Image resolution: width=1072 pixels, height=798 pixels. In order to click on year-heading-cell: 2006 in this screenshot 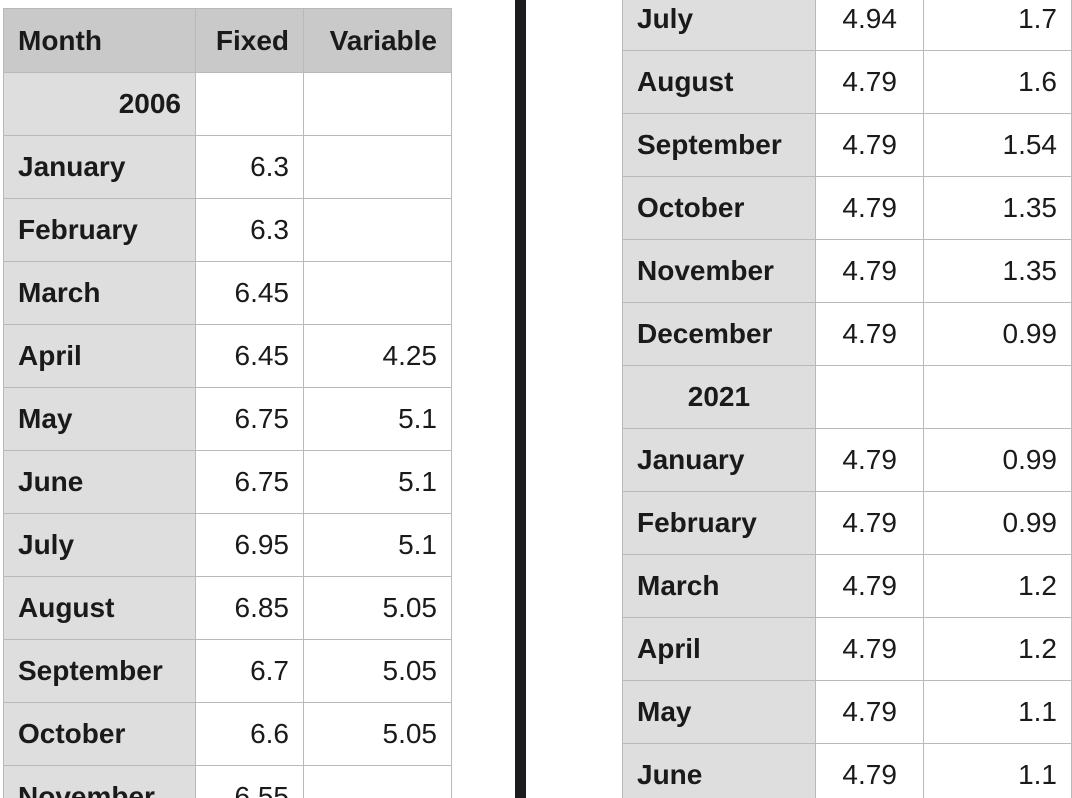, I will do `click(99, 104)`.